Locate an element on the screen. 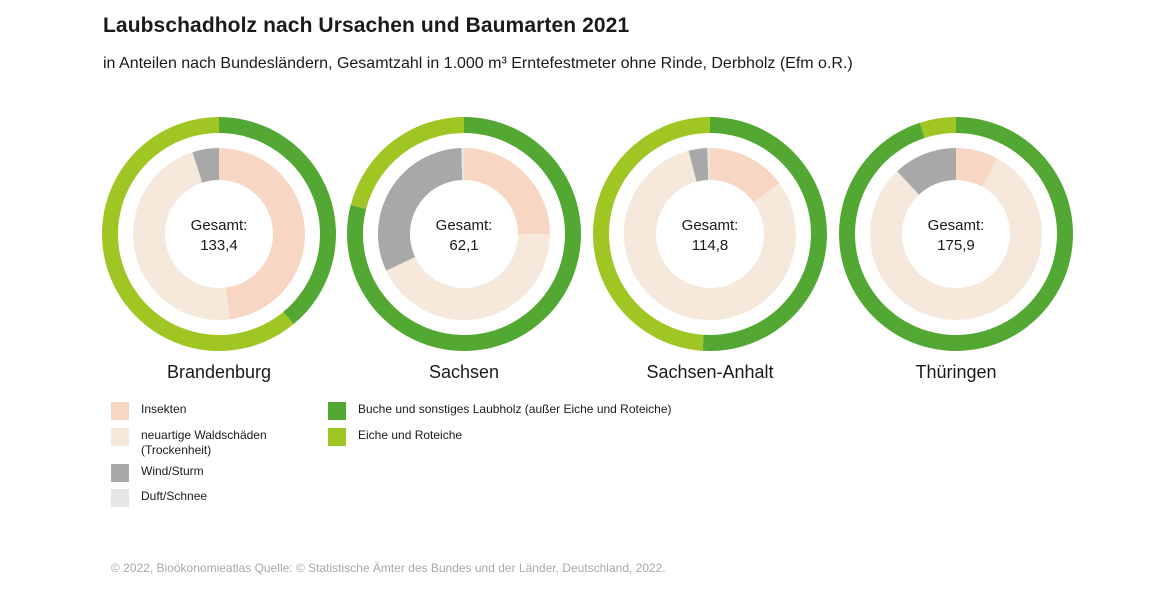  donut-sachsen: Gesamt: 62,1 Sachsen is located at coordinates (464, 249).